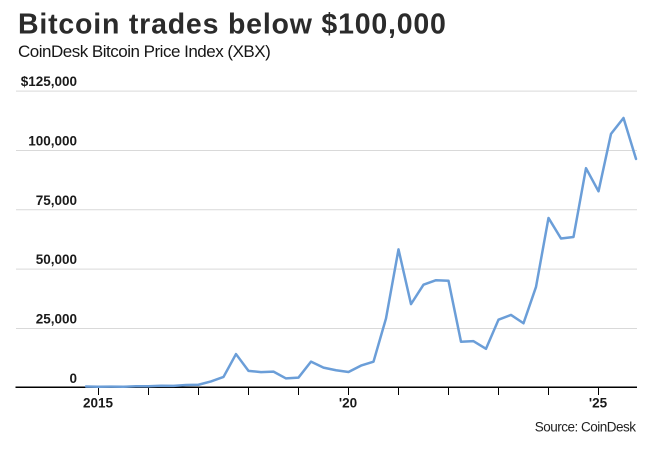 The width and height of the screenshot is (665, 452). I want to click on svg-text:CoinDesk Bitcoin Price Index (: CoinDesk Bitcoin Price Index (XBX), so click(144, 51).